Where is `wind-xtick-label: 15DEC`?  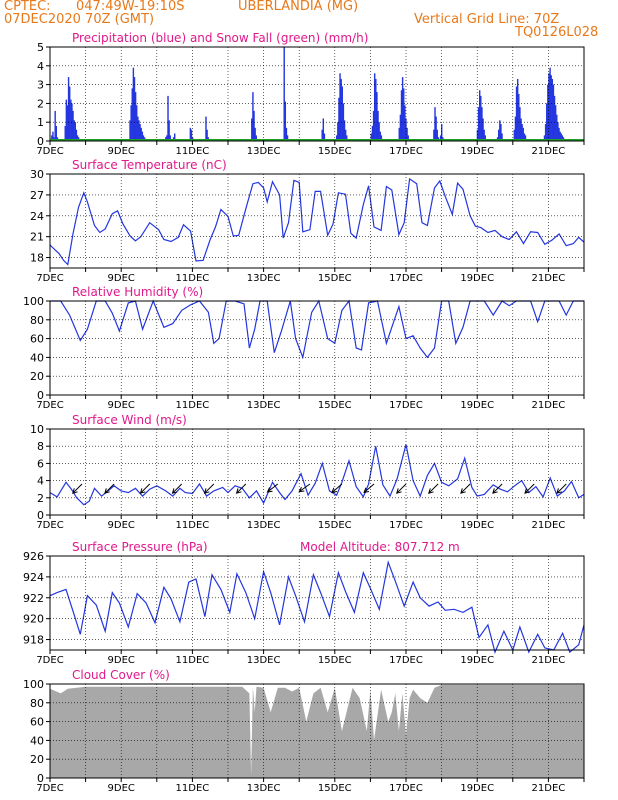 wind-xtick-label: 15DEC is located at coordinates (335, 525).